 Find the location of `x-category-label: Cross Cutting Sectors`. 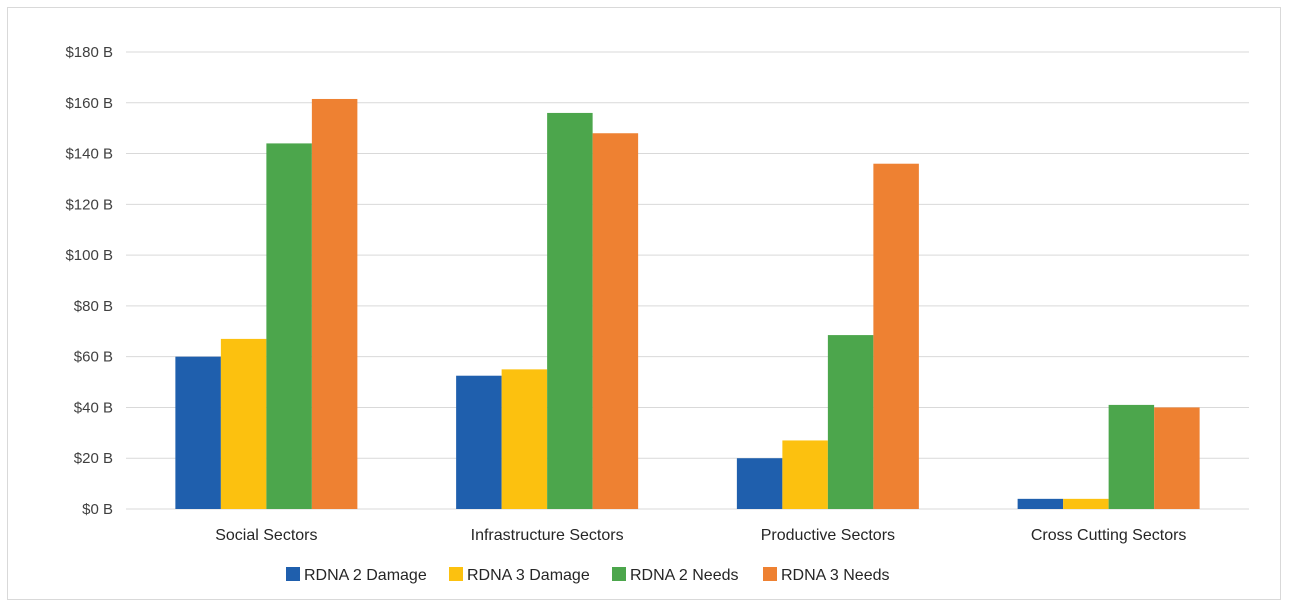

x-category-label: Cross Cutting Sectors is located at coordinates (1109, 535).